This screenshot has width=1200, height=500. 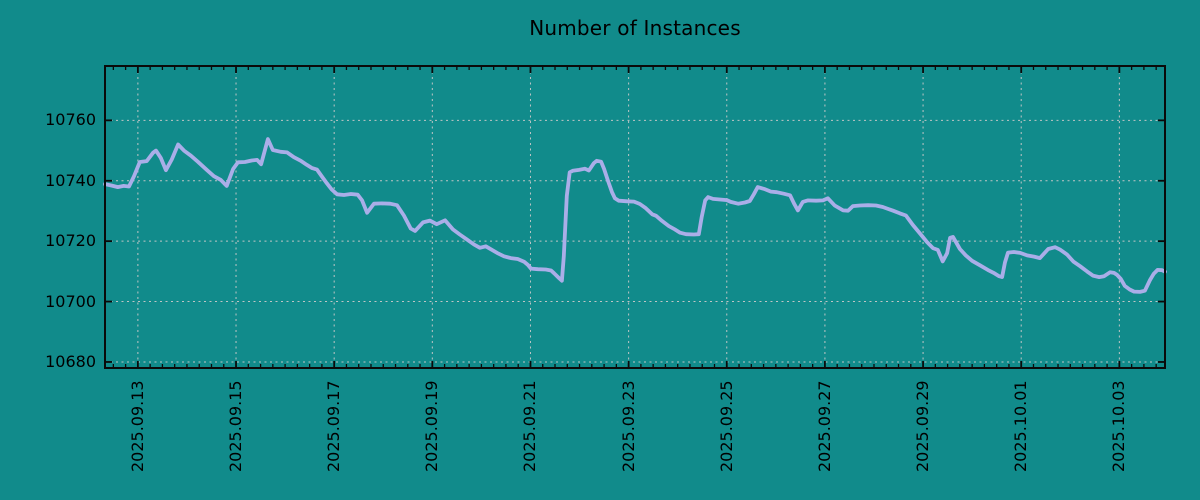 What do you see at coordinates (432, 426) in the screenshot?
I see `x-tick-label: 2025.09.19` at bounding box center [432, 426].